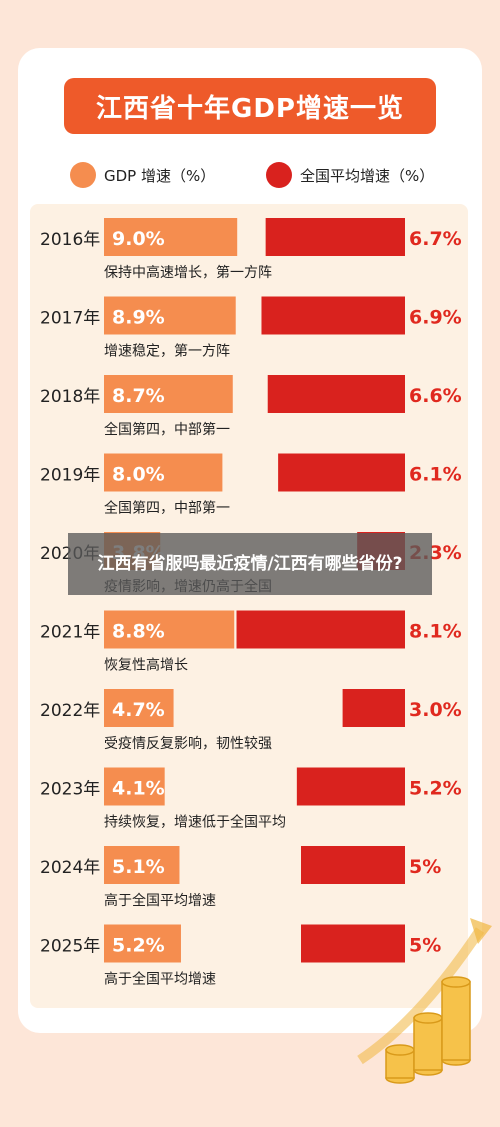  Describe the element at coordinates (138, 867) in the screenshot. I see `jiangxi-value-label: 5.1%` at that location.